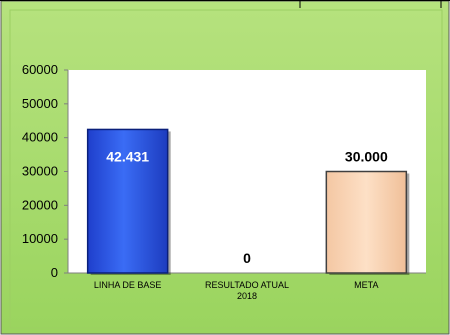 Image resolution: width=450 pixels, height=335 pixels. What do you see at coordinates (40, 238) in the screenshot?
I see `y-tick-label: 10000` at bounding box center [40, 238].